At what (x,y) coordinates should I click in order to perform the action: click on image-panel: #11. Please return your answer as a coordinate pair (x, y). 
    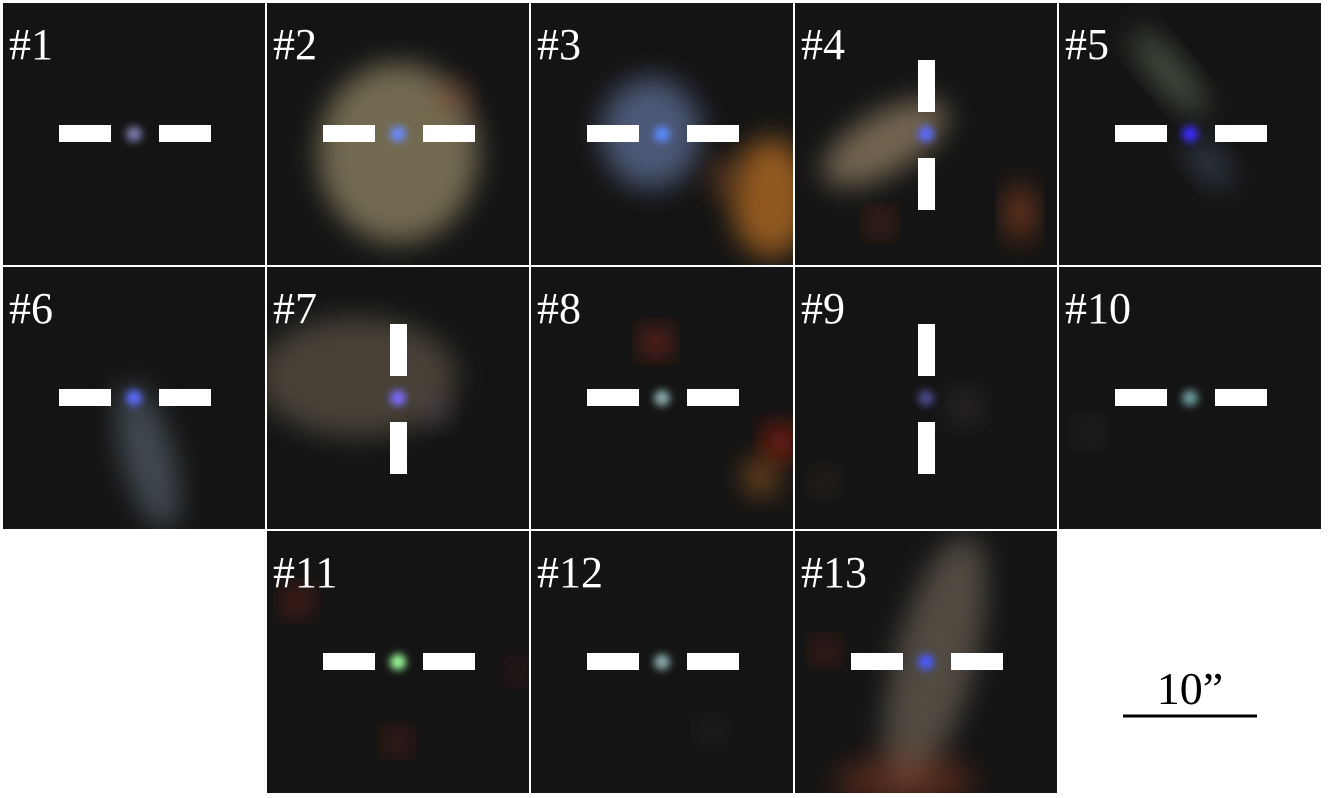
    Looking at the image, I should click on (398, 662).